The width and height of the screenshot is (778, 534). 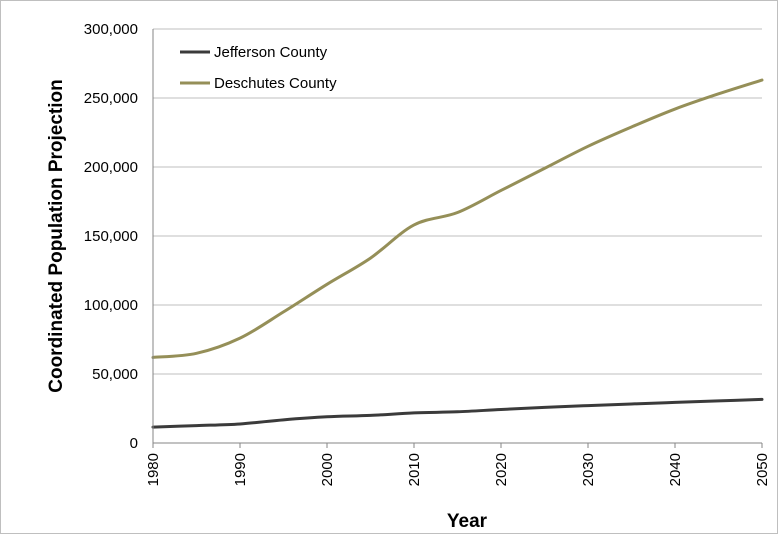 I want to click on y-tick-label: 300,000, so click(x=111, y=29).